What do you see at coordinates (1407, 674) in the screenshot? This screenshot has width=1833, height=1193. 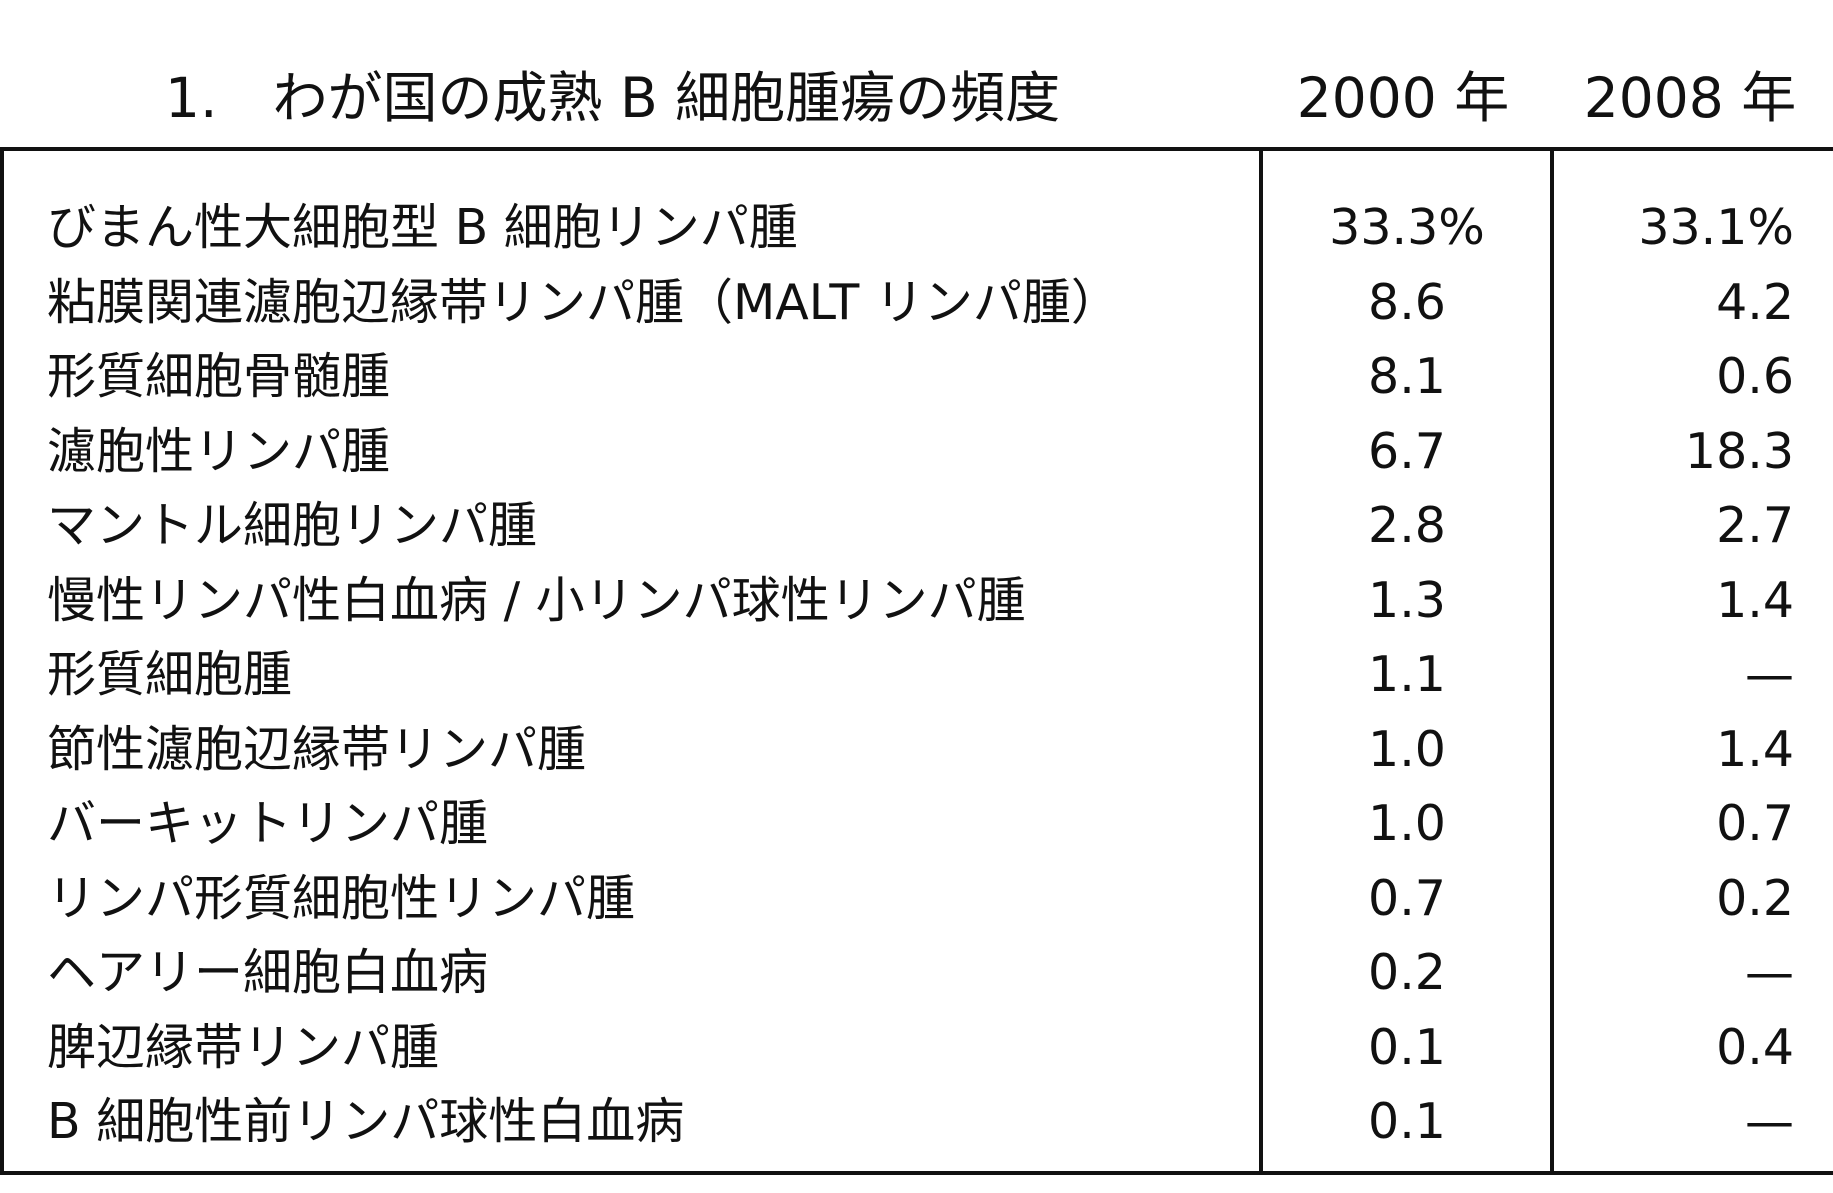 I see `row-value-2000: 1.1` at bounding box center [1407, 674].